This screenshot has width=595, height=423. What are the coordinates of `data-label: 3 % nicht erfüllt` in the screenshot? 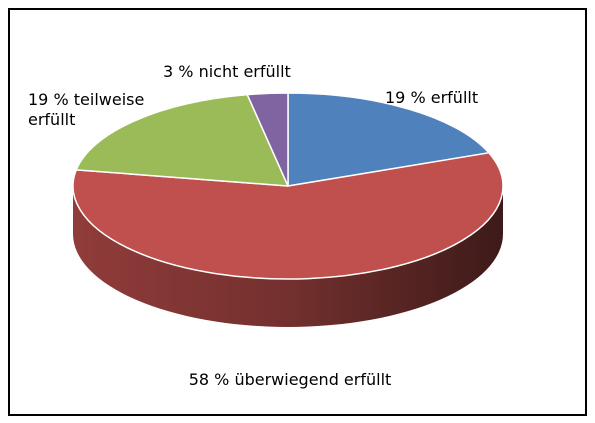 It's located at (273, 72).